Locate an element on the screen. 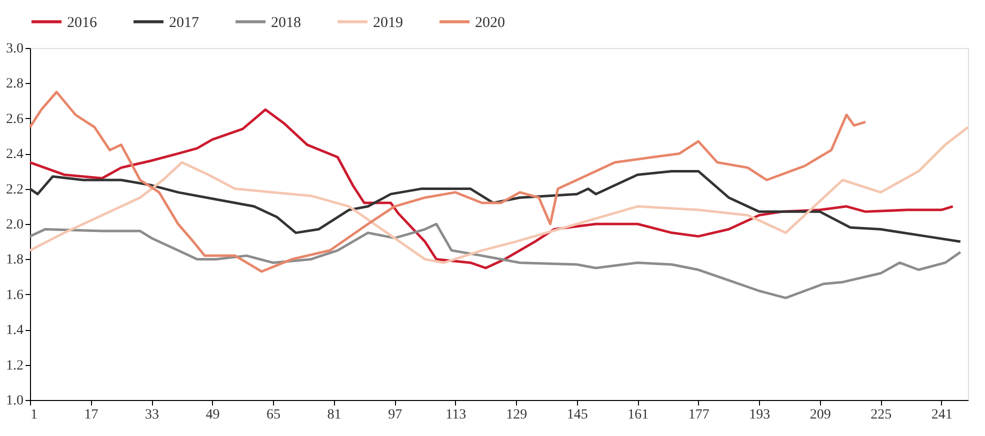  y-tick-label: 2.6 is located at coordinates (15, 119).